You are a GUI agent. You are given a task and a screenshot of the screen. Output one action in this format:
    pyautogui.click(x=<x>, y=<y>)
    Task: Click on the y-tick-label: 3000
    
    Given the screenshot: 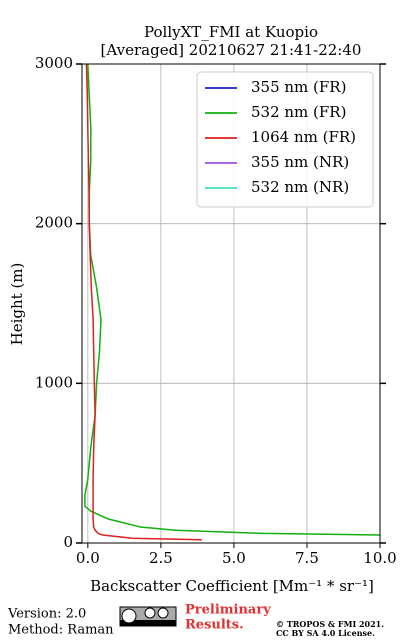 What is the action you would take?
    pyautogui.click(x=54, y=63)
    